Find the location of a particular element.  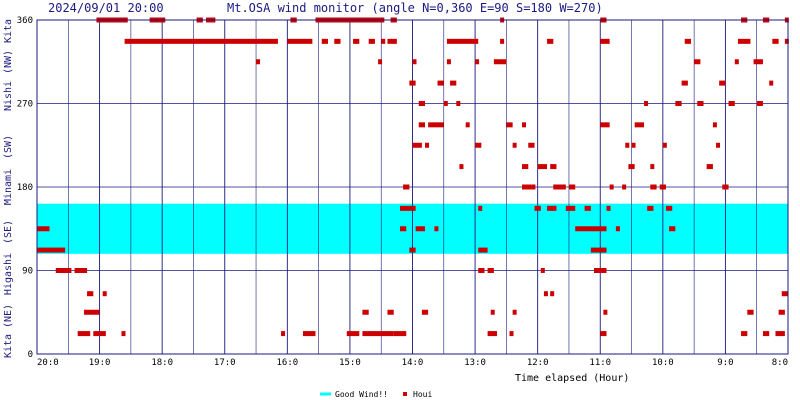

x-tick-label: 12:0 is located at coordinates (538, 363).